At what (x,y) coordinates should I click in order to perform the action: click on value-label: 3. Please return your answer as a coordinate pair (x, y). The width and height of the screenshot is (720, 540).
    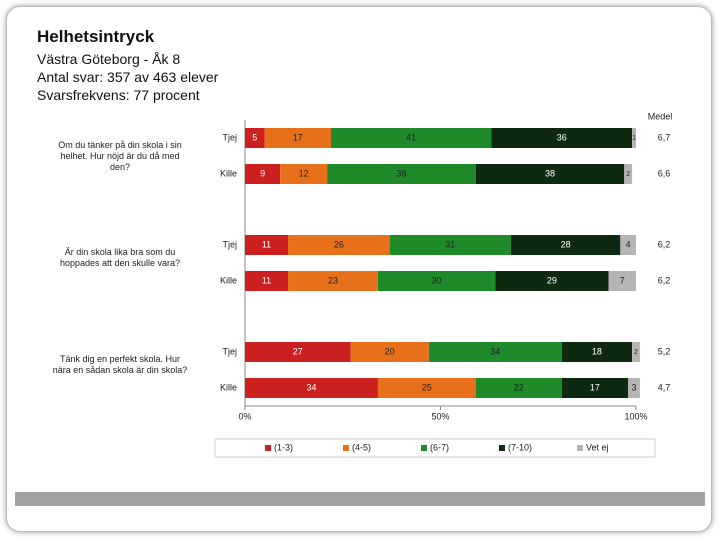
    Looking at the image, I should click on (634, 387).